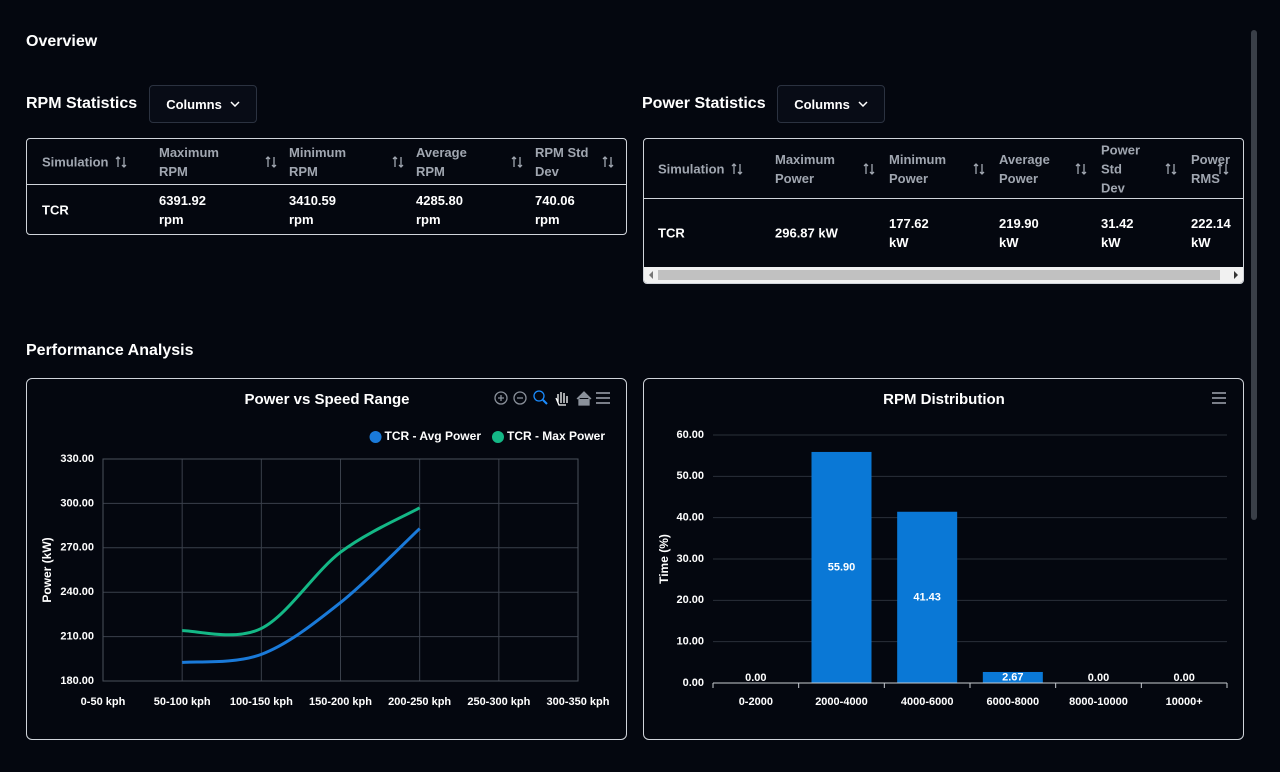 The width and height of the screenshot is (1280, 772). I want to click on y-tick-label: 60.00, so click(690, 435).